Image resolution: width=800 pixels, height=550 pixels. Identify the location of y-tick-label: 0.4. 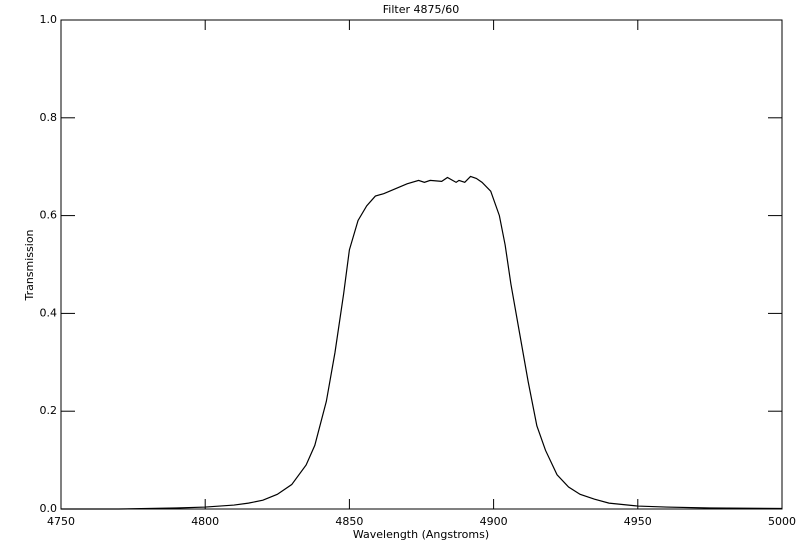
(49, 312).